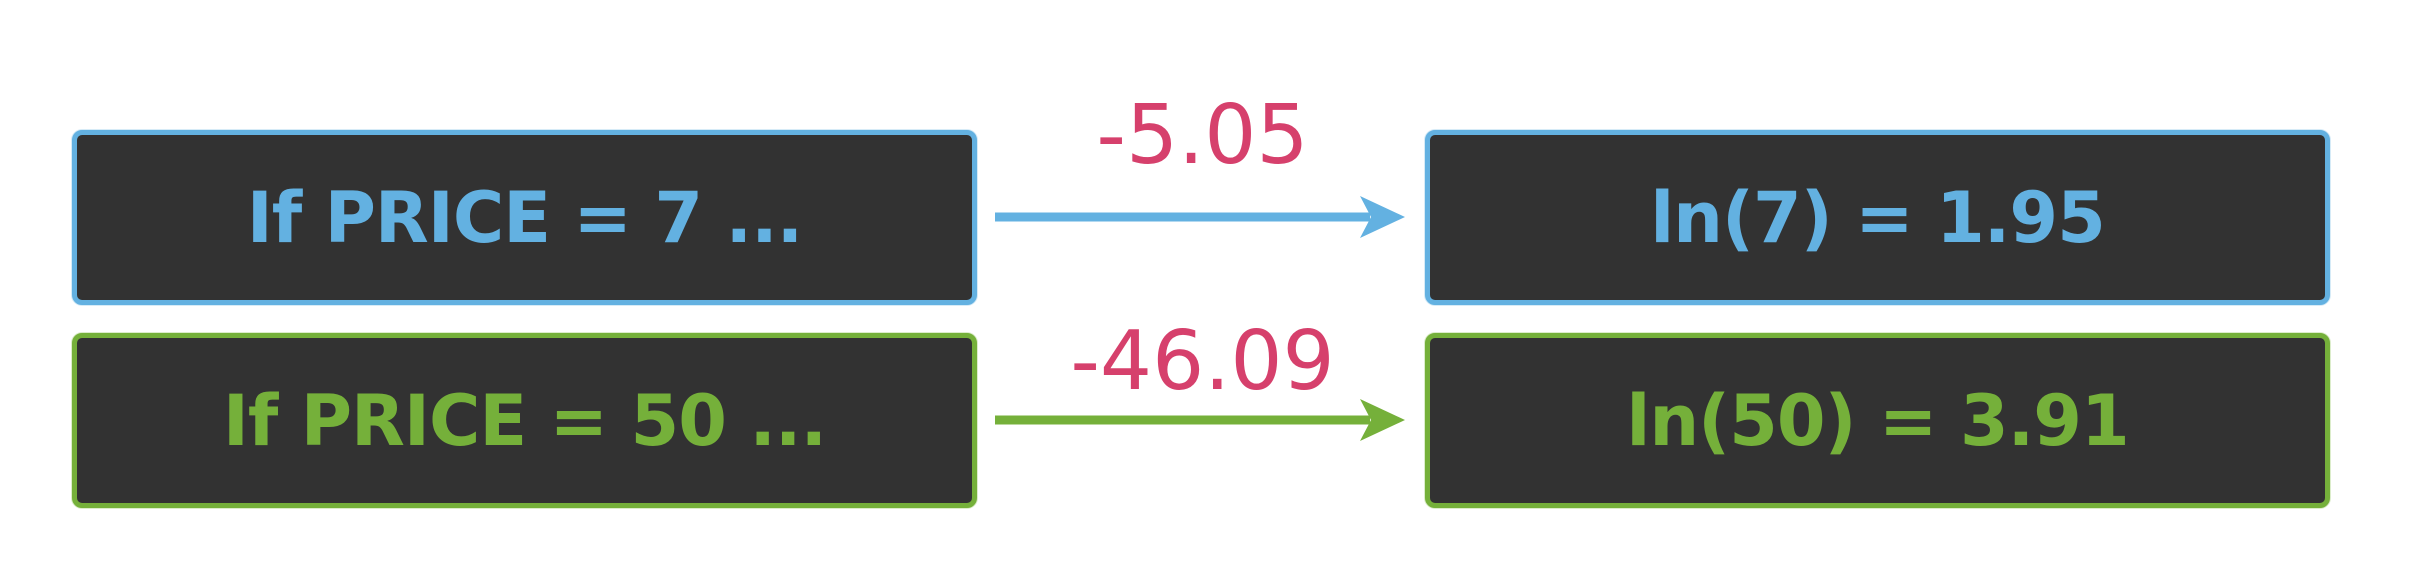  I want to click on result-label: ln(50) = 3.91, so click(1877, 420).